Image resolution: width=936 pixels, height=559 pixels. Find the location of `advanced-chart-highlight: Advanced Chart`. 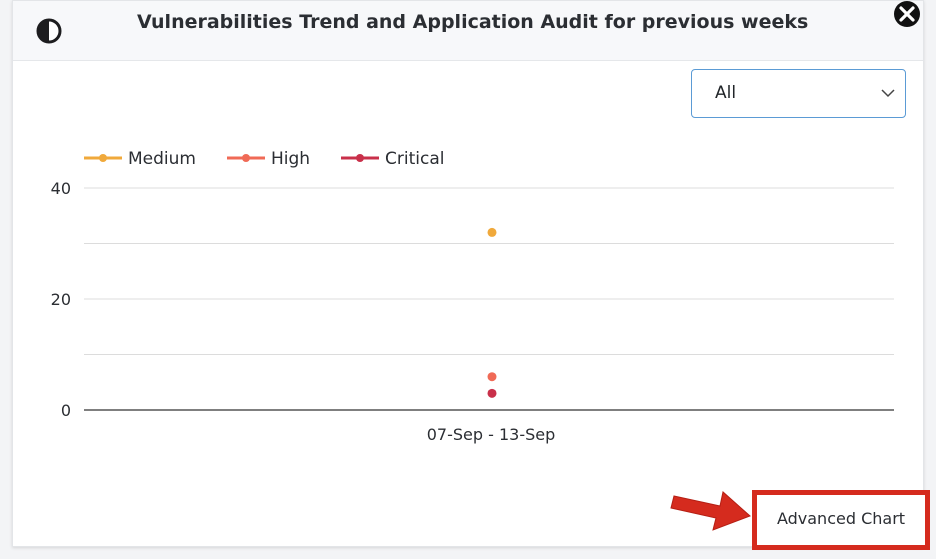

advanced-chart-highlight: Advanced Chart is located at coordinates (841, 520).